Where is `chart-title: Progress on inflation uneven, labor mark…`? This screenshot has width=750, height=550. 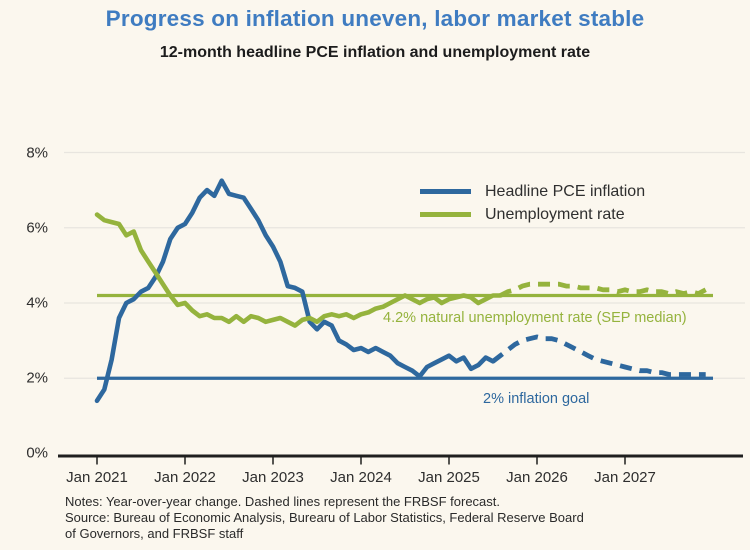
chart-title: Progress on inflation uneven, labor mark… is located at coordinates (375, 18).